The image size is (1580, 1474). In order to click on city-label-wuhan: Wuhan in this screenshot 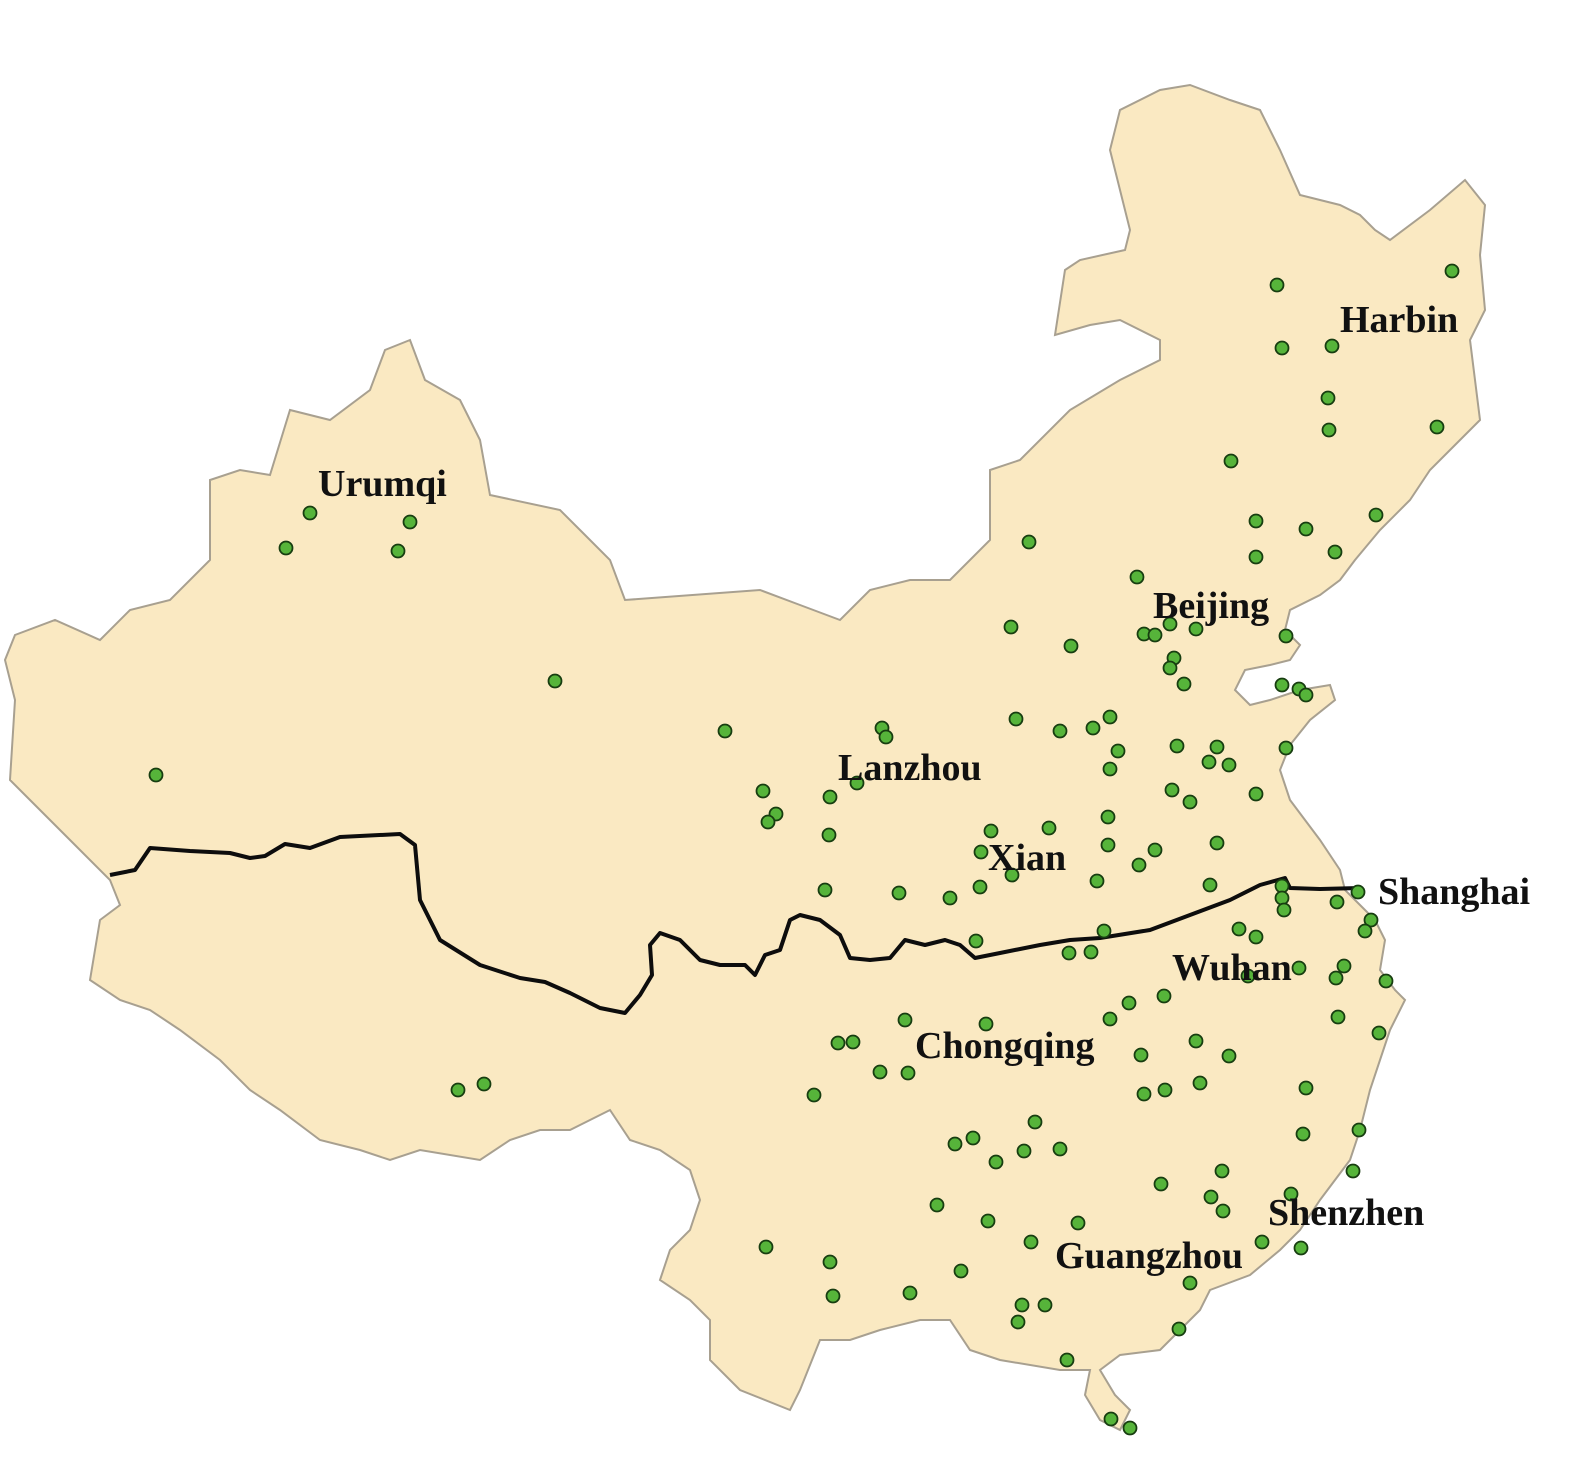, I will do `click(1232, 968)`.